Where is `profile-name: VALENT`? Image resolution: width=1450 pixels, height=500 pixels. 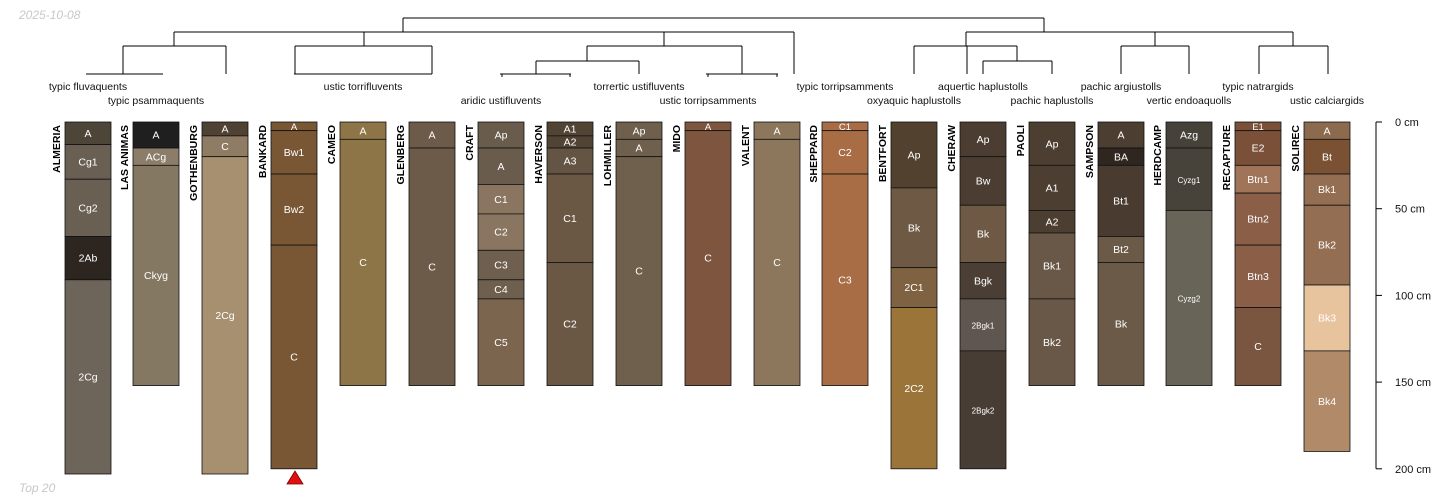 profile-name: VALENT is located at coordinates (746, 145).